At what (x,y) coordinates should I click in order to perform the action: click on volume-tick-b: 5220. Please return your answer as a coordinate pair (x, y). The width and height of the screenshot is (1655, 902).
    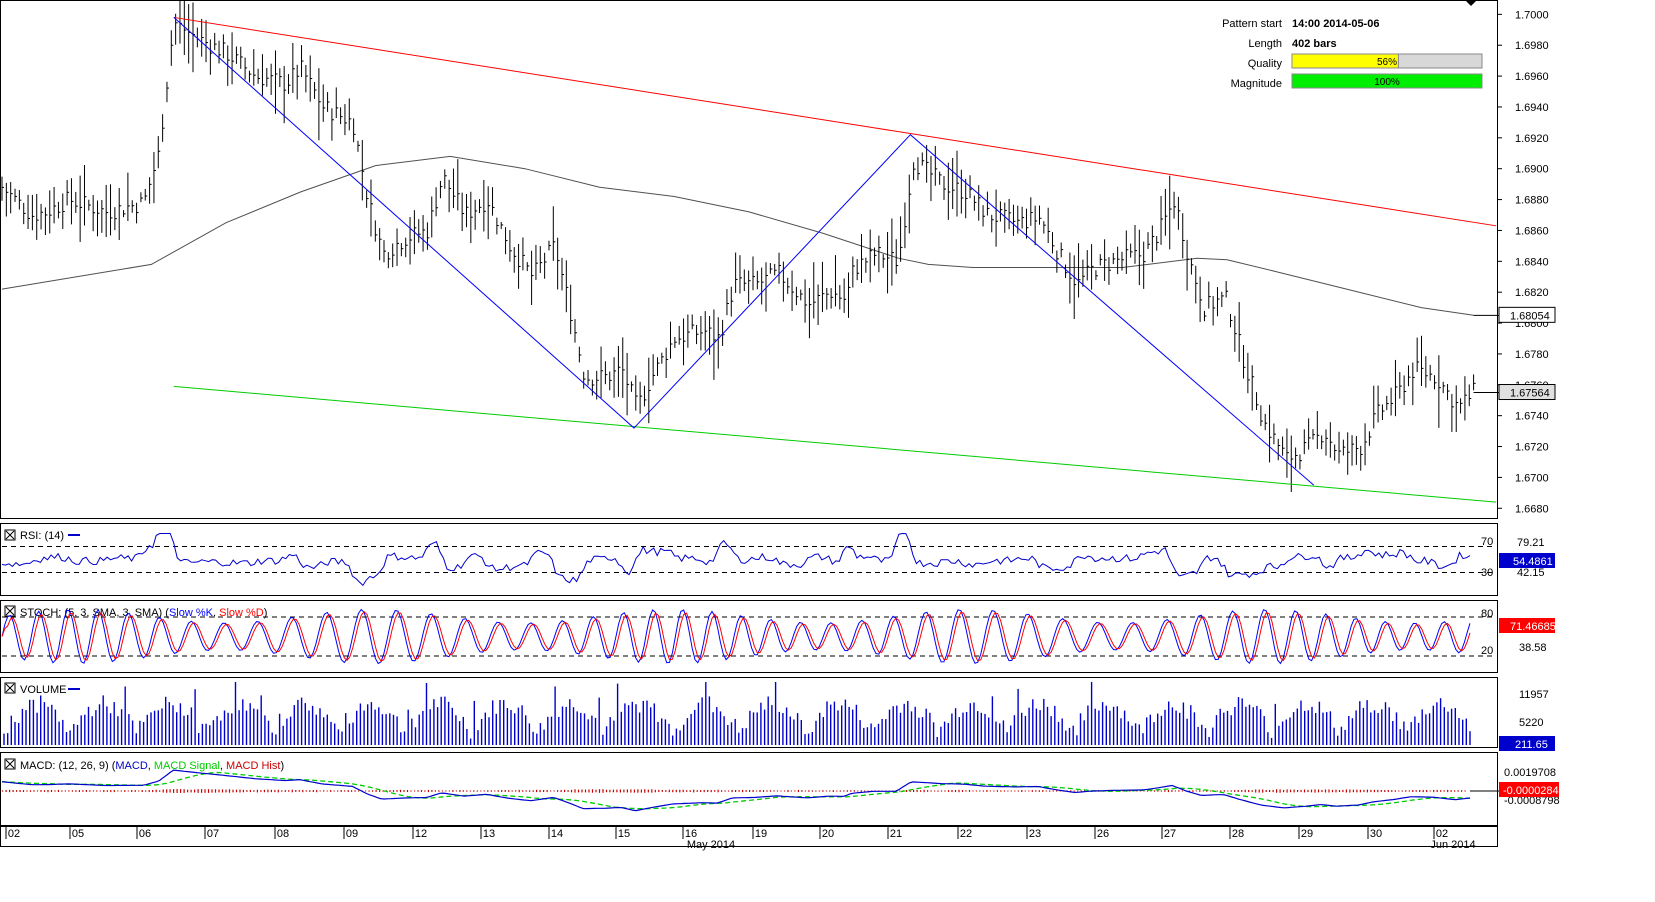
    Looking at the image, I should click on (1531, 723).